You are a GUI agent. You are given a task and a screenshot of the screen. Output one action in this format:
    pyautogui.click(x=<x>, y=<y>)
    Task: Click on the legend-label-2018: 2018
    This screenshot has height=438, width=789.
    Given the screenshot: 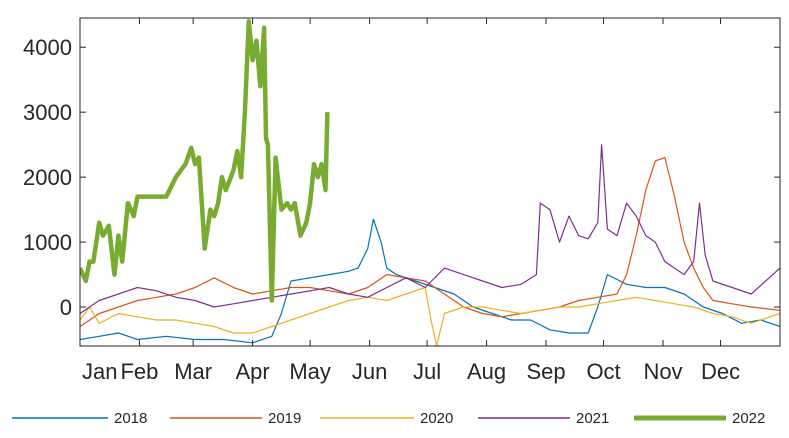 What is the action you would take?
    pyautogui.click(x=130, y=418)
    